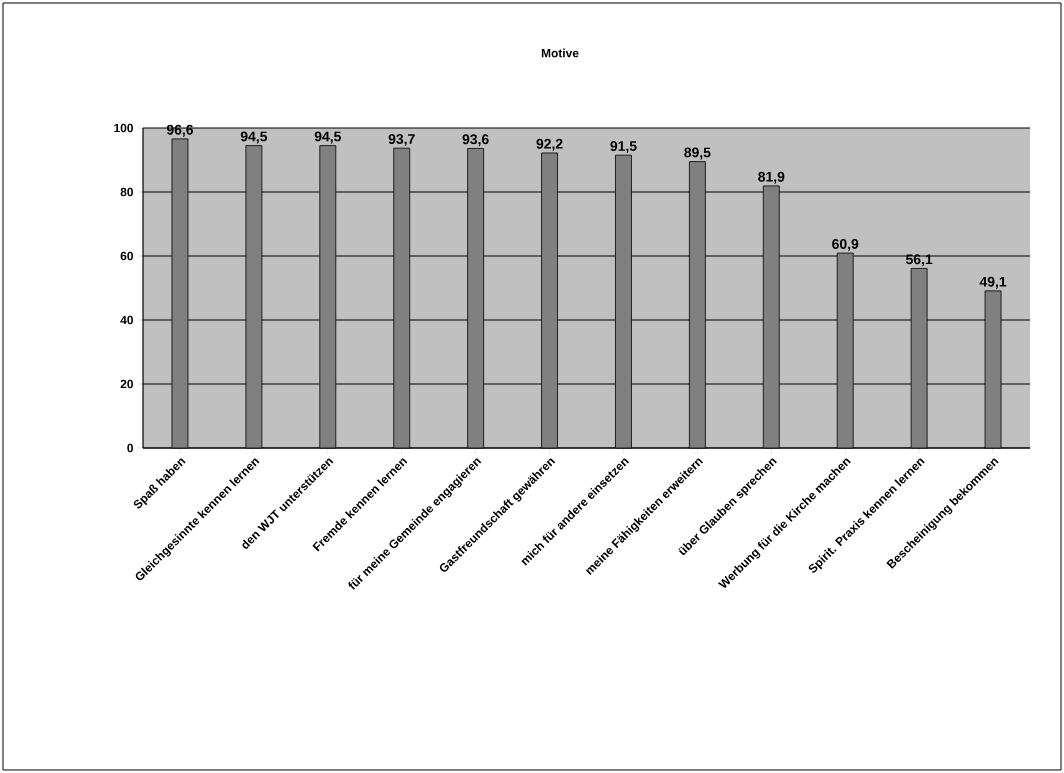 The image size is (1064, 773). Describe the element at coordinates (126, 192) in the screenshot. I see `y-tick-label: 80` at that location.